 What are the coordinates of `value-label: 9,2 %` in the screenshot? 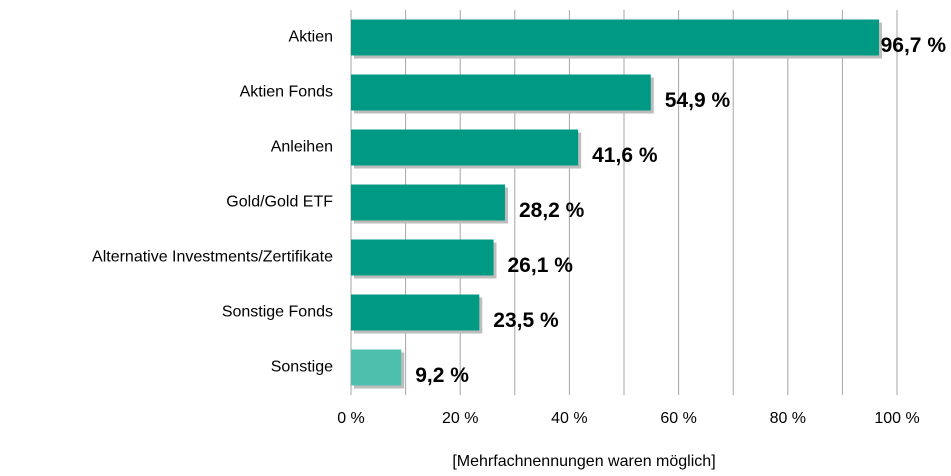 It's located at (442, 375).